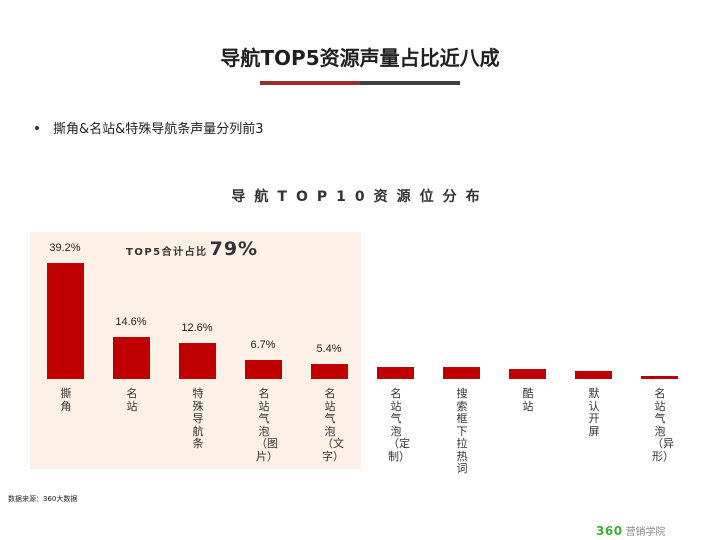 This screenshot has width=720, height=540. Describe the element at coordinates (234, 249) in the screenshot. I see `top5-annotation-value: 79%` at that location.